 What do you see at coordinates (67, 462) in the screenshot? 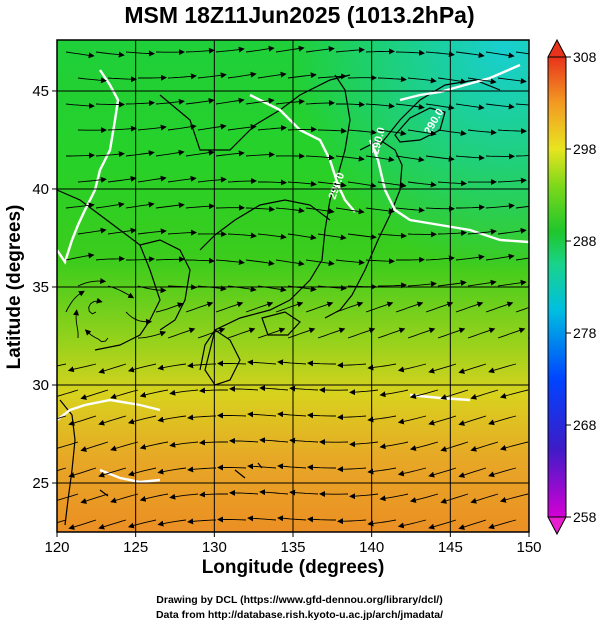
I see `coastline-taiwan` at bounding box center [67, 462].